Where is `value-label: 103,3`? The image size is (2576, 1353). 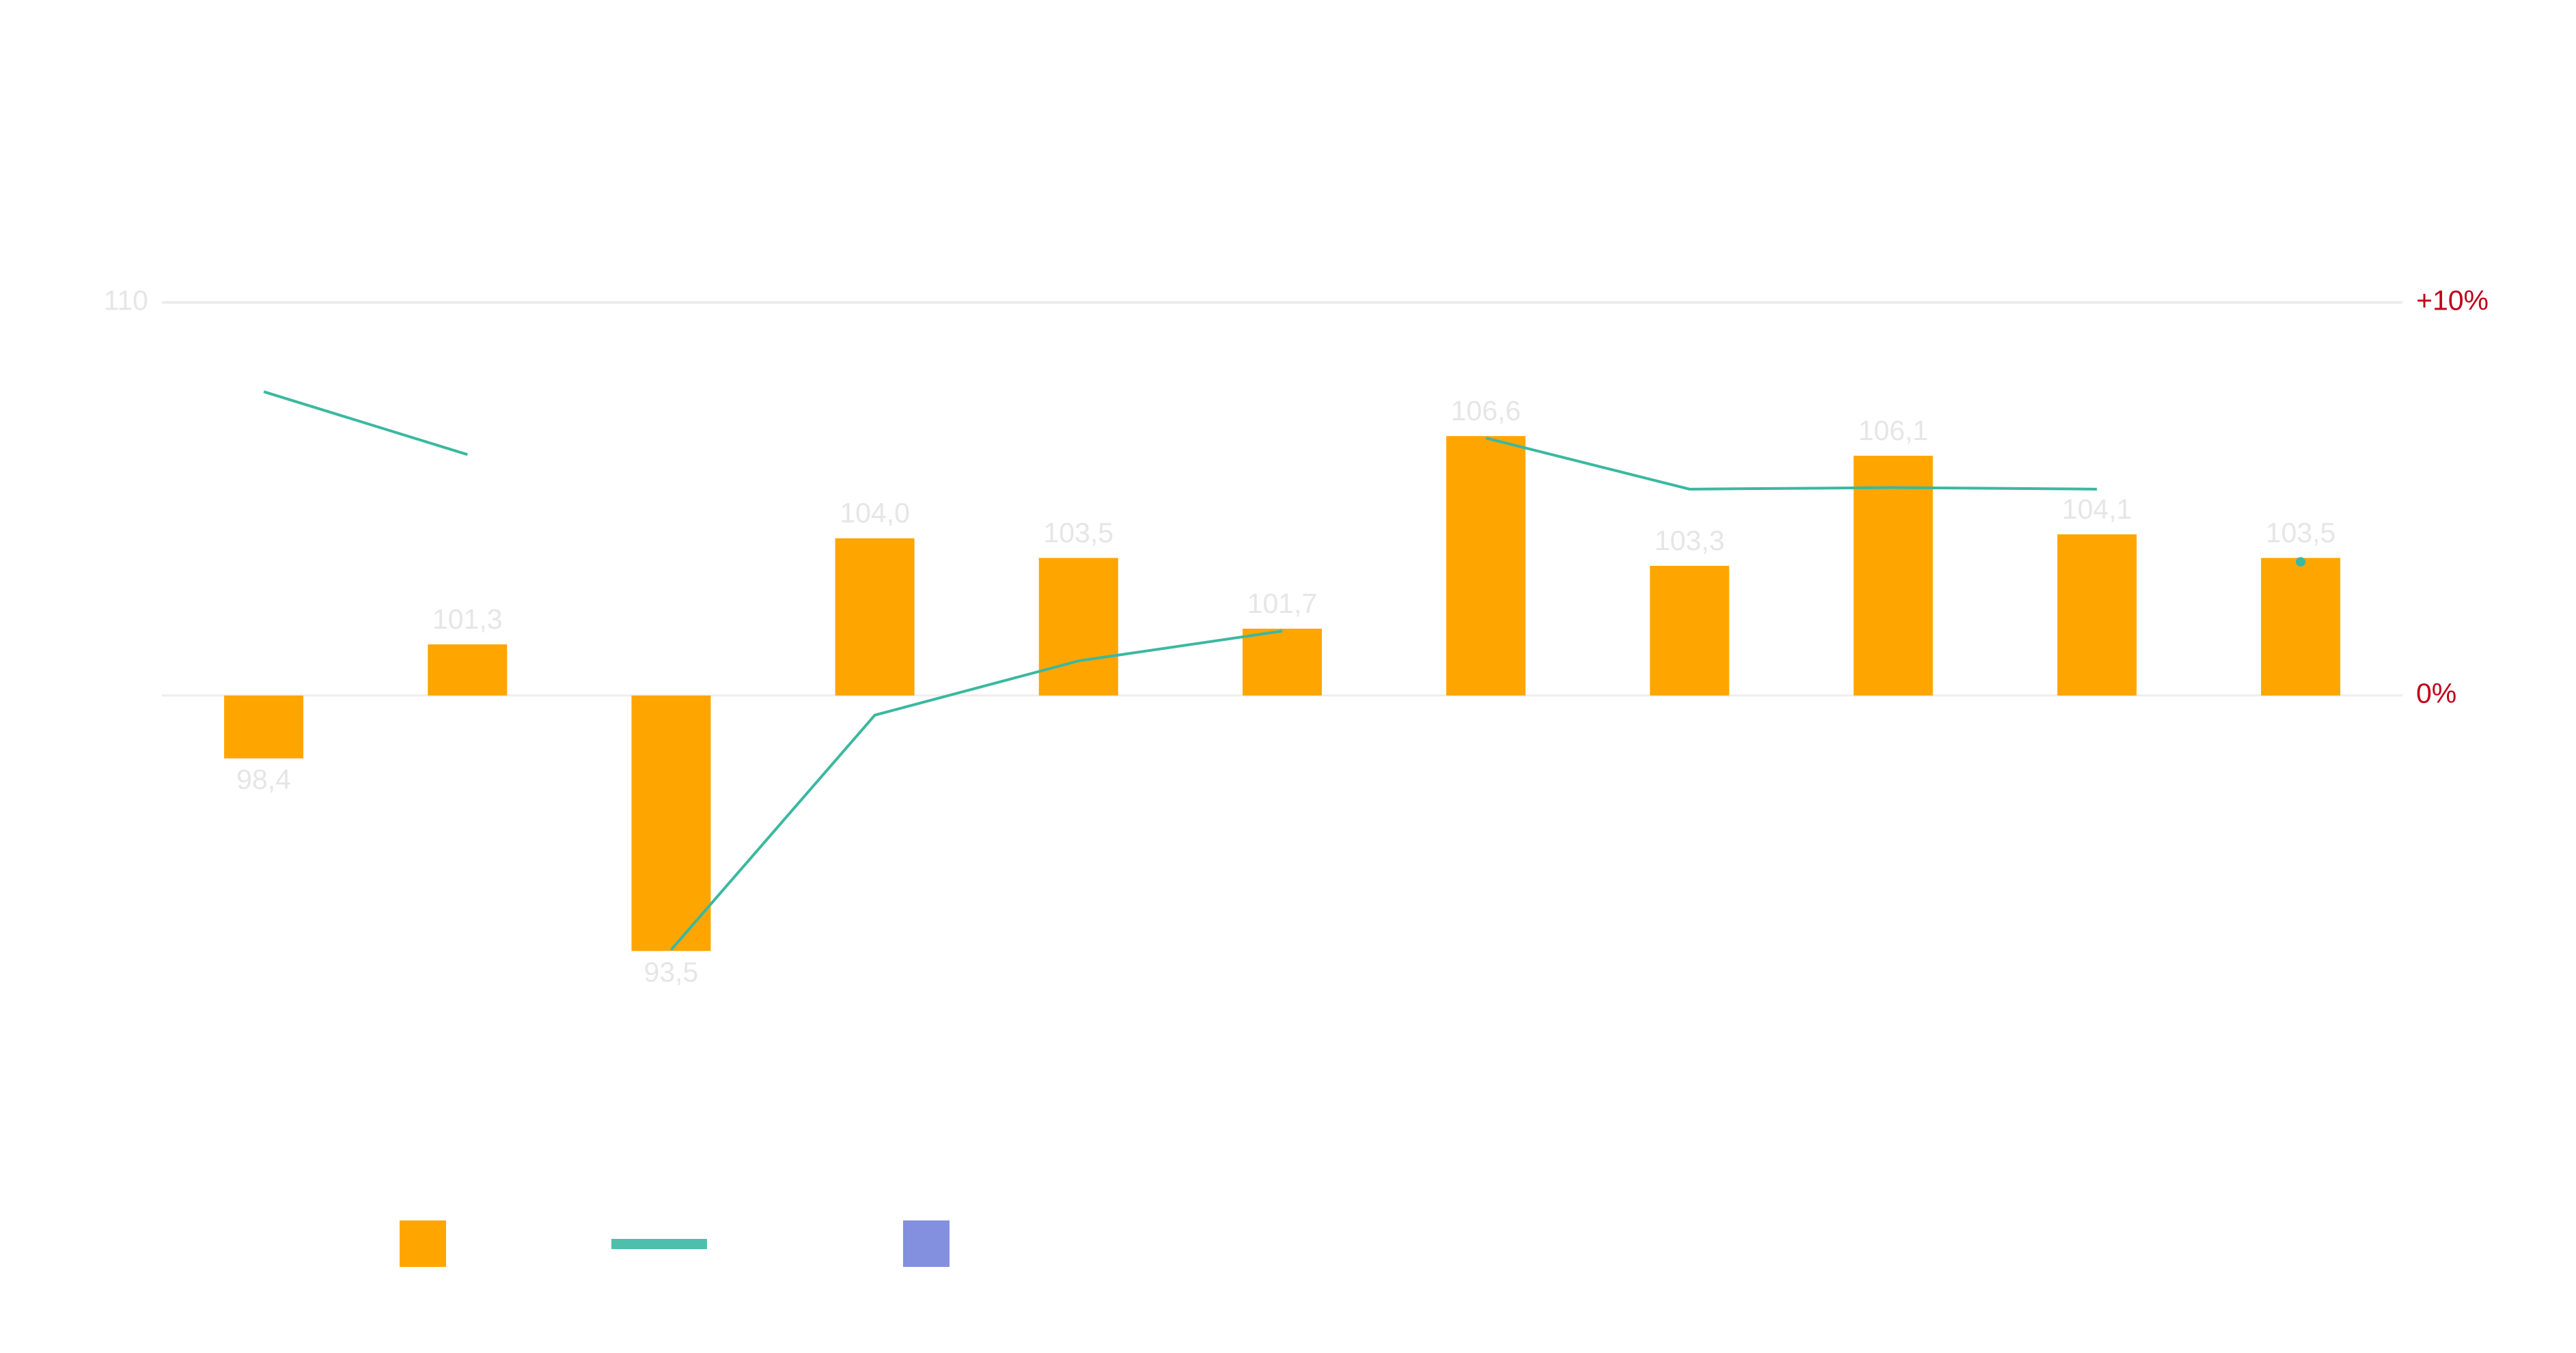
value-label: 103,3 is located at coordinates (1689, 540).